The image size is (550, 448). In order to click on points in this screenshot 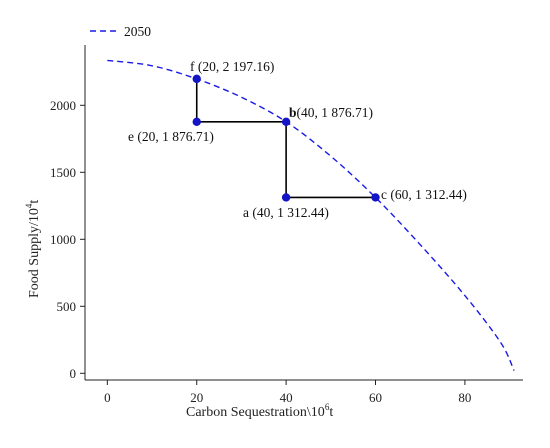, I will do `click(286, 138)`.